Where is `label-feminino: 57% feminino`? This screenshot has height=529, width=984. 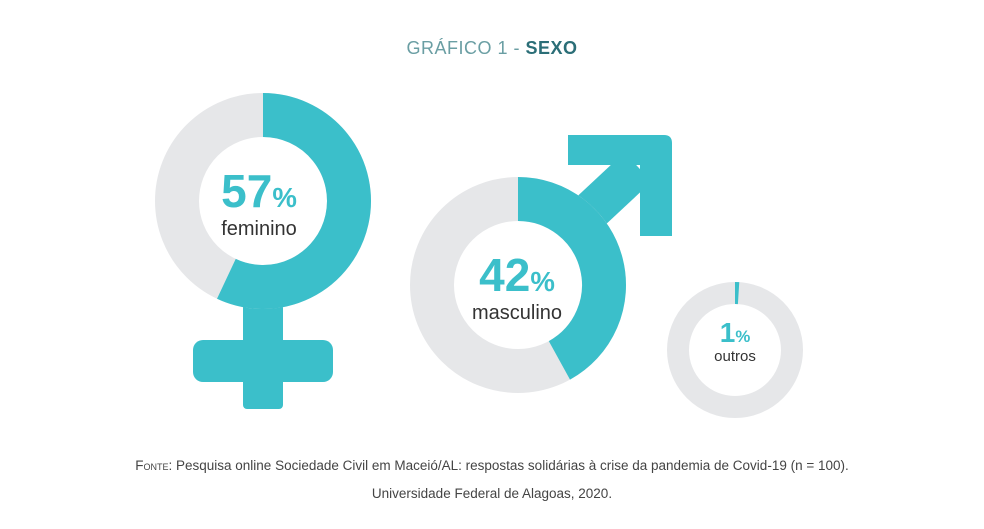
label-feminino: 57% feminino is located at coordinates (259, 204).